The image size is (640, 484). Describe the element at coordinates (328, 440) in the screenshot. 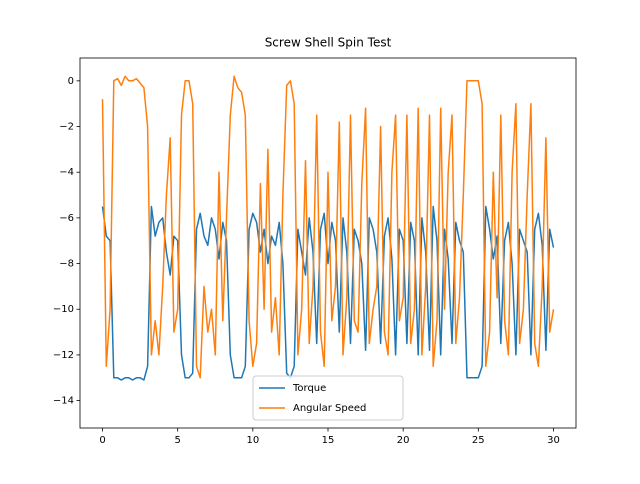

I see `x-tick-label: 15` at that location.